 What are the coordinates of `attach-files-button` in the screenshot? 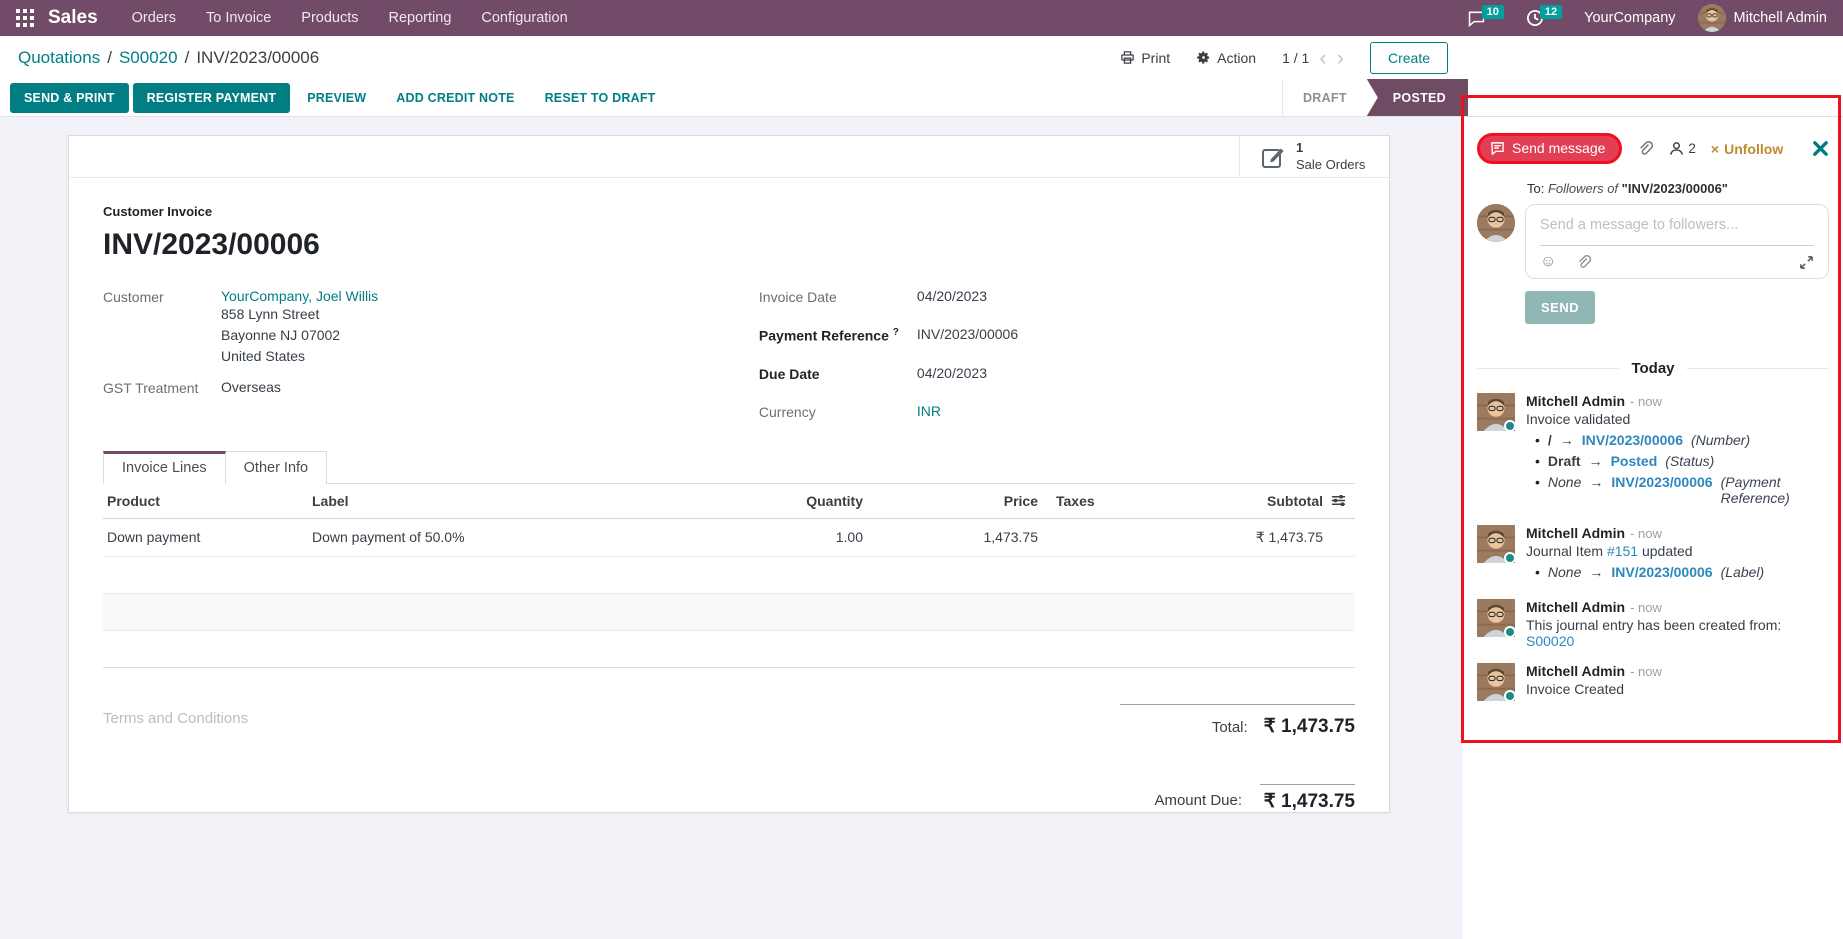 It's located at (1645, 148).